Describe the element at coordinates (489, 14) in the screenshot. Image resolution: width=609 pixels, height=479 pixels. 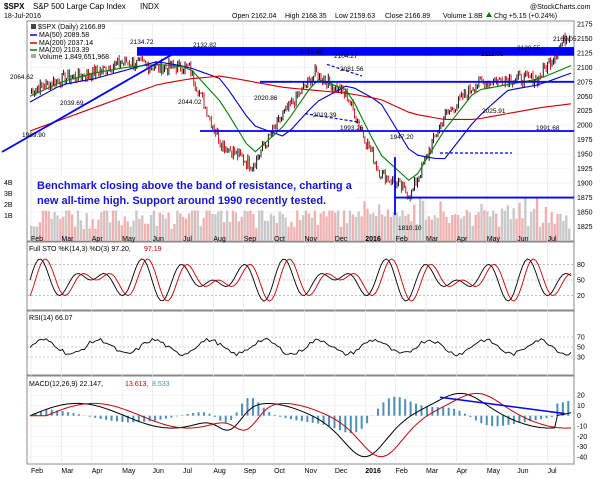
I see `up-arrow-icon` at that location.